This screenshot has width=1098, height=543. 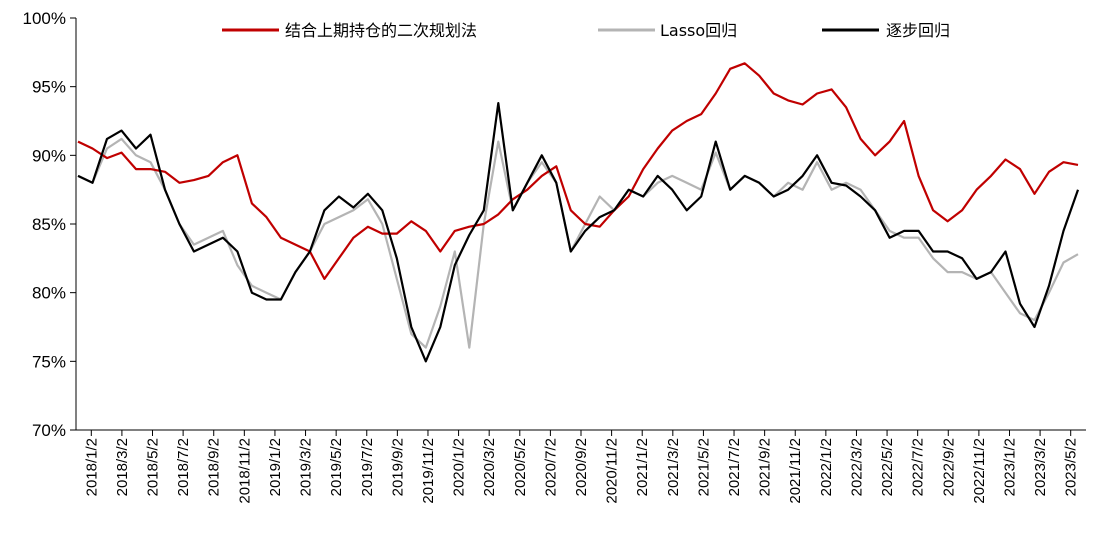 What do you see at coordinates (44, 18) in the screenshot?
I see `y-tick-label: 100%` at bounding box center [44, 18].